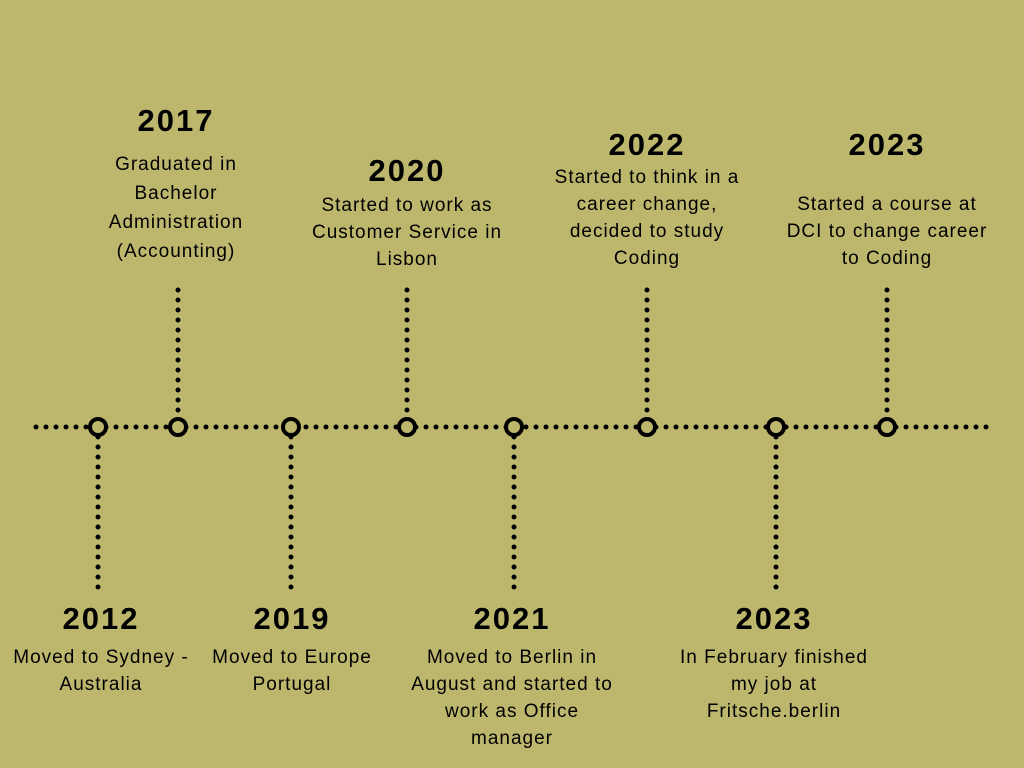  Describe the element at coordinates (292, 671) in the screenshot. I see `event-description: Moved to Europe Portugal` at that location.